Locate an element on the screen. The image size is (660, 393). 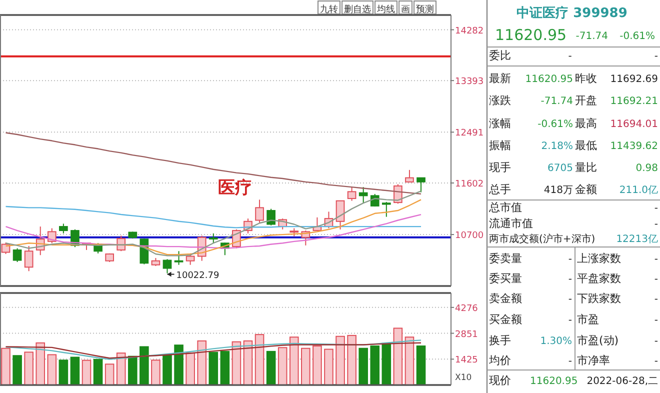
y-tick-label: 12491 is located at coordinates (469, 133).